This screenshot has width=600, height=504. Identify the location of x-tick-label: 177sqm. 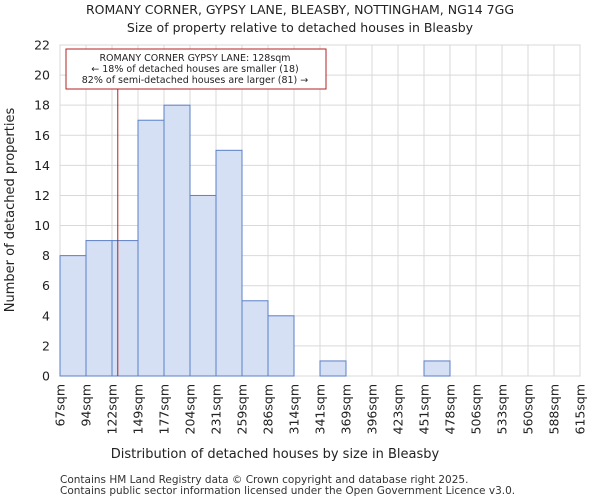
(164, 409).